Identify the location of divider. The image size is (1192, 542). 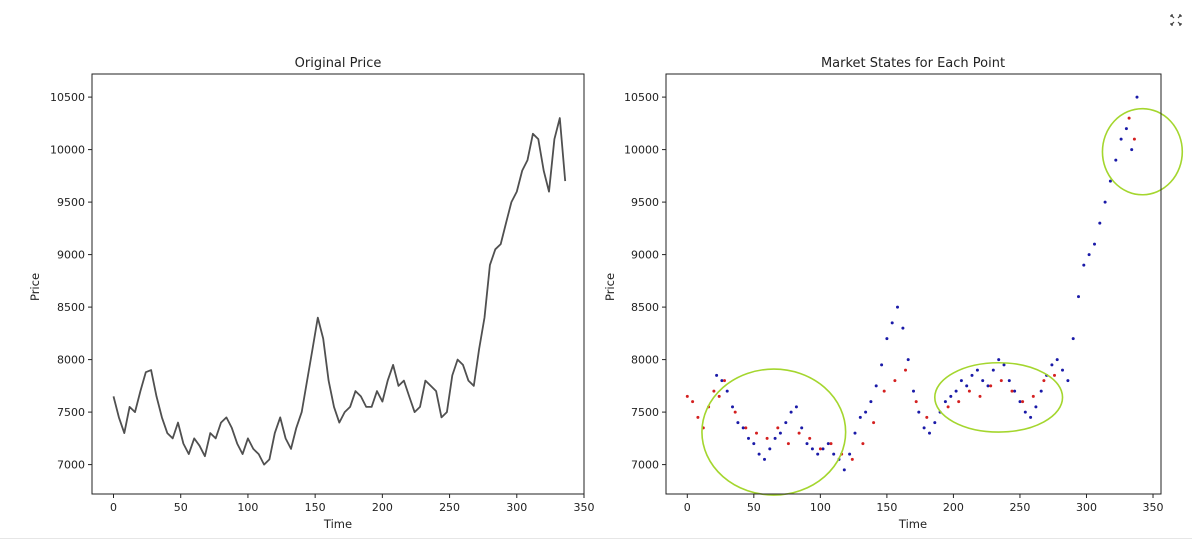
(596, 538).